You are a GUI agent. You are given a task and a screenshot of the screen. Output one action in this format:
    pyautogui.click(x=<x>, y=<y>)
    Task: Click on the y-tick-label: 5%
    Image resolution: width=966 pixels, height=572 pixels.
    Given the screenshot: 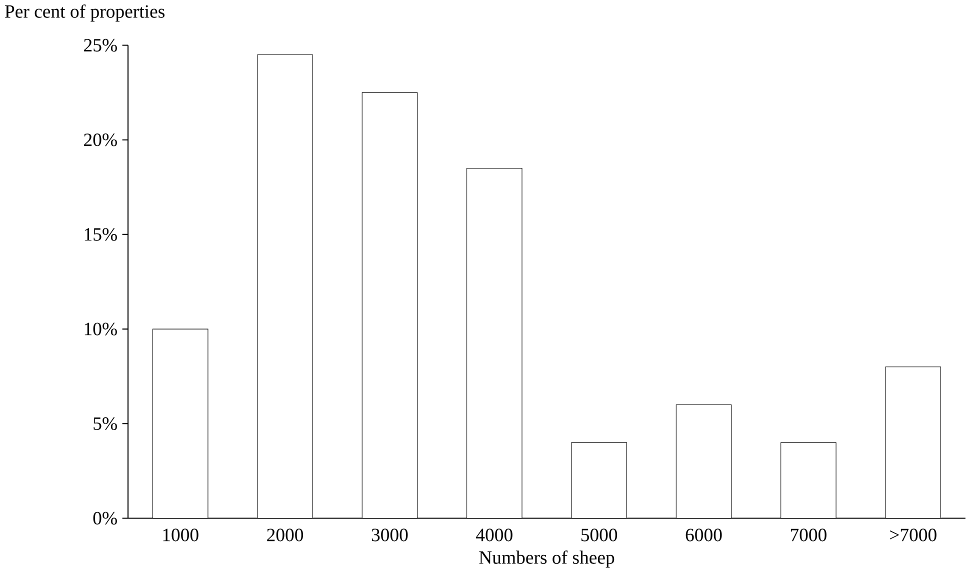 What is the action you would take?
    pyautogui.click(x=105, y=423)
    